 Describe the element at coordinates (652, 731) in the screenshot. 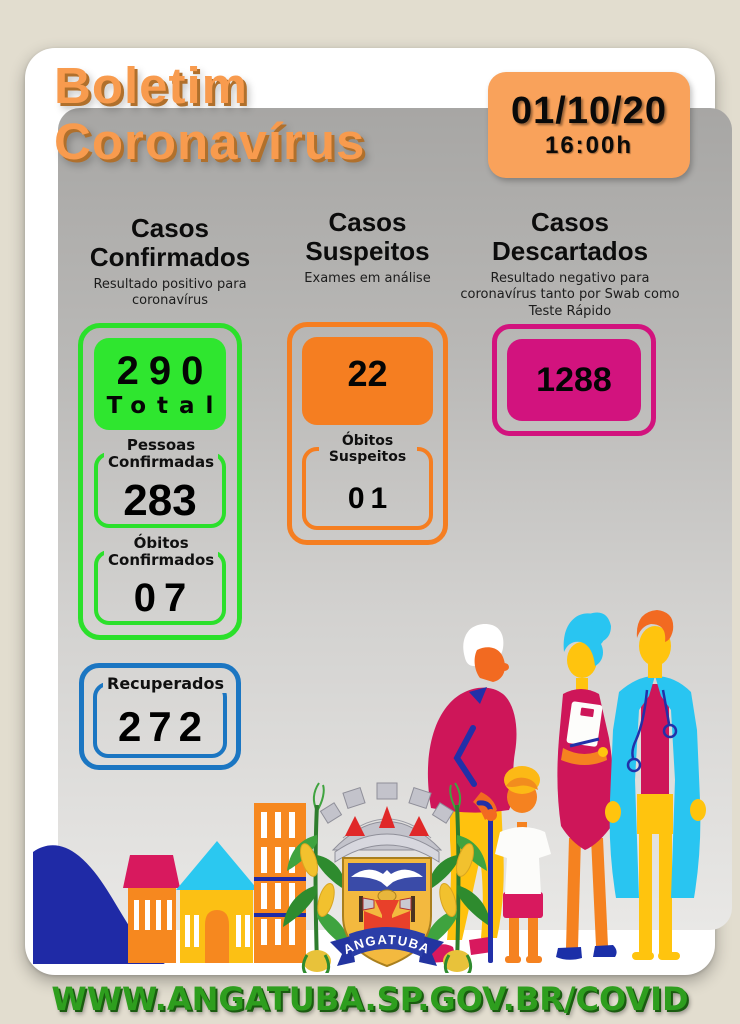

I see `stethoscope` at that location.